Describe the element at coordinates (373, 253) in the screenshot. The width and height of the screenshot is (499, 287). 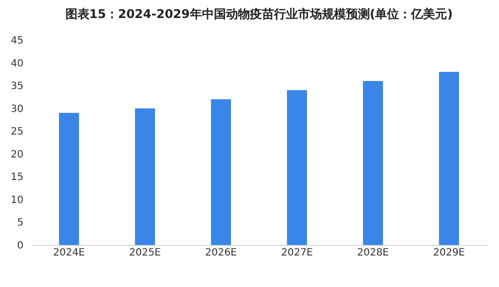
I see `x-tick-label: 2028E` at that location.